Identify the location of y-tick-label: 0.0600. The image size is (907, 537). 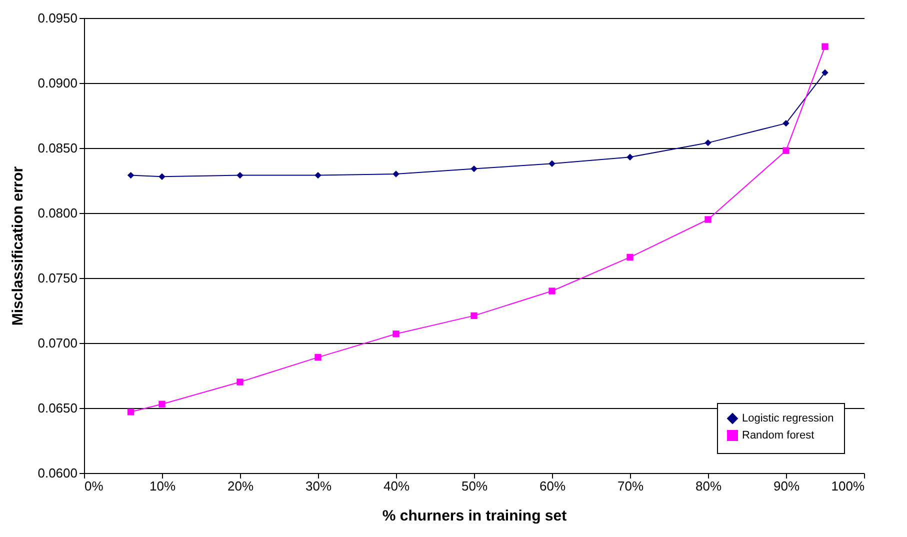
(58, 473).